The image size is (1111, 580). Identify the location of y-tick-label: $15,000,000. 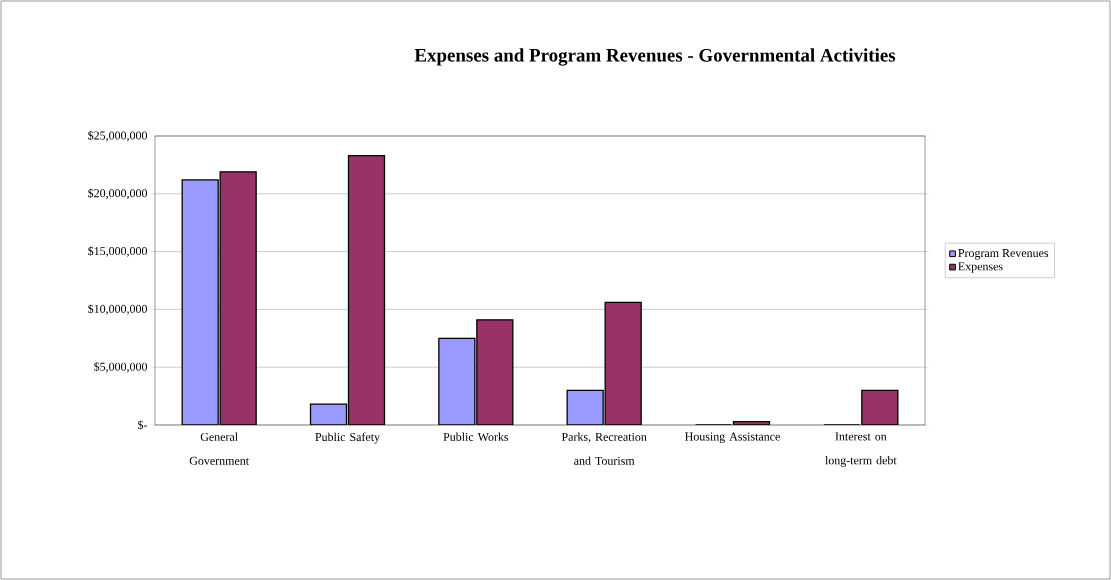
(118, 251).